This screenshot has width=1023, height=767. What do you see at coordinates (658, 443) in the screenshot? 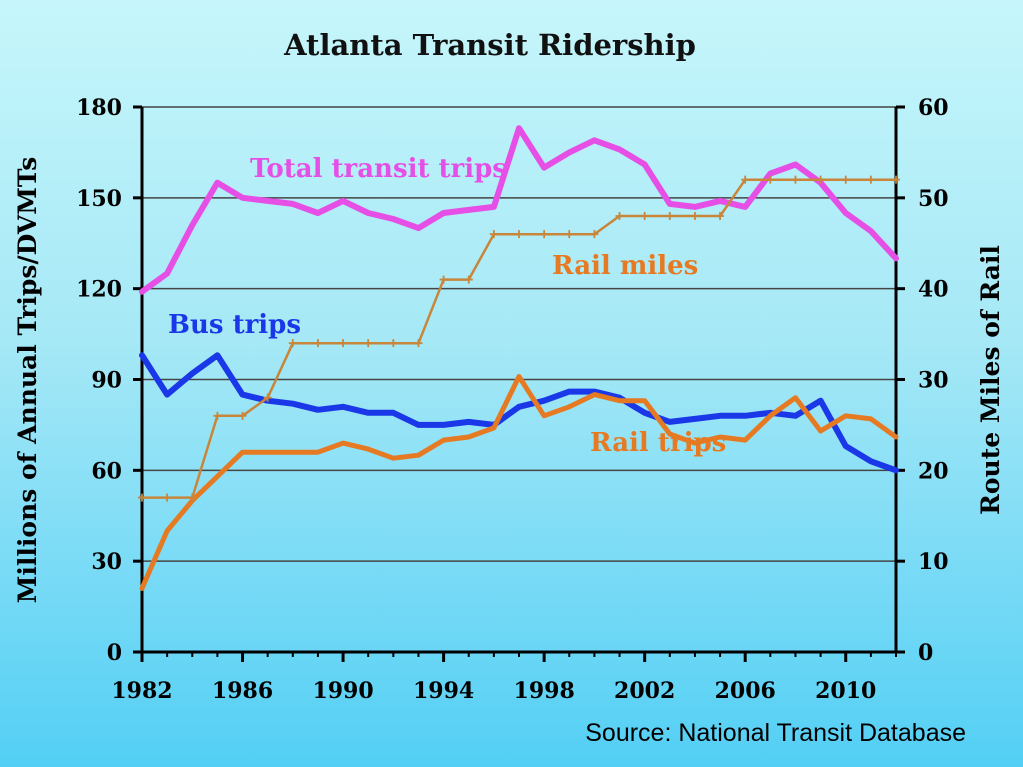
I see `label-rail-trips: Rail trips` at bounding box center [658, 443].